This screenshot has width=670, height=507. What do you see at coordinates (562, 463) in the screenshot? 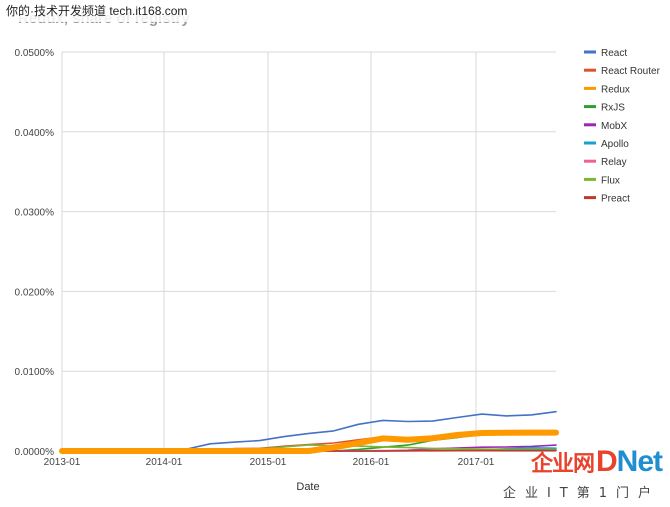
I see `logo-cn: 企业网` at bounding box center [562, 463].